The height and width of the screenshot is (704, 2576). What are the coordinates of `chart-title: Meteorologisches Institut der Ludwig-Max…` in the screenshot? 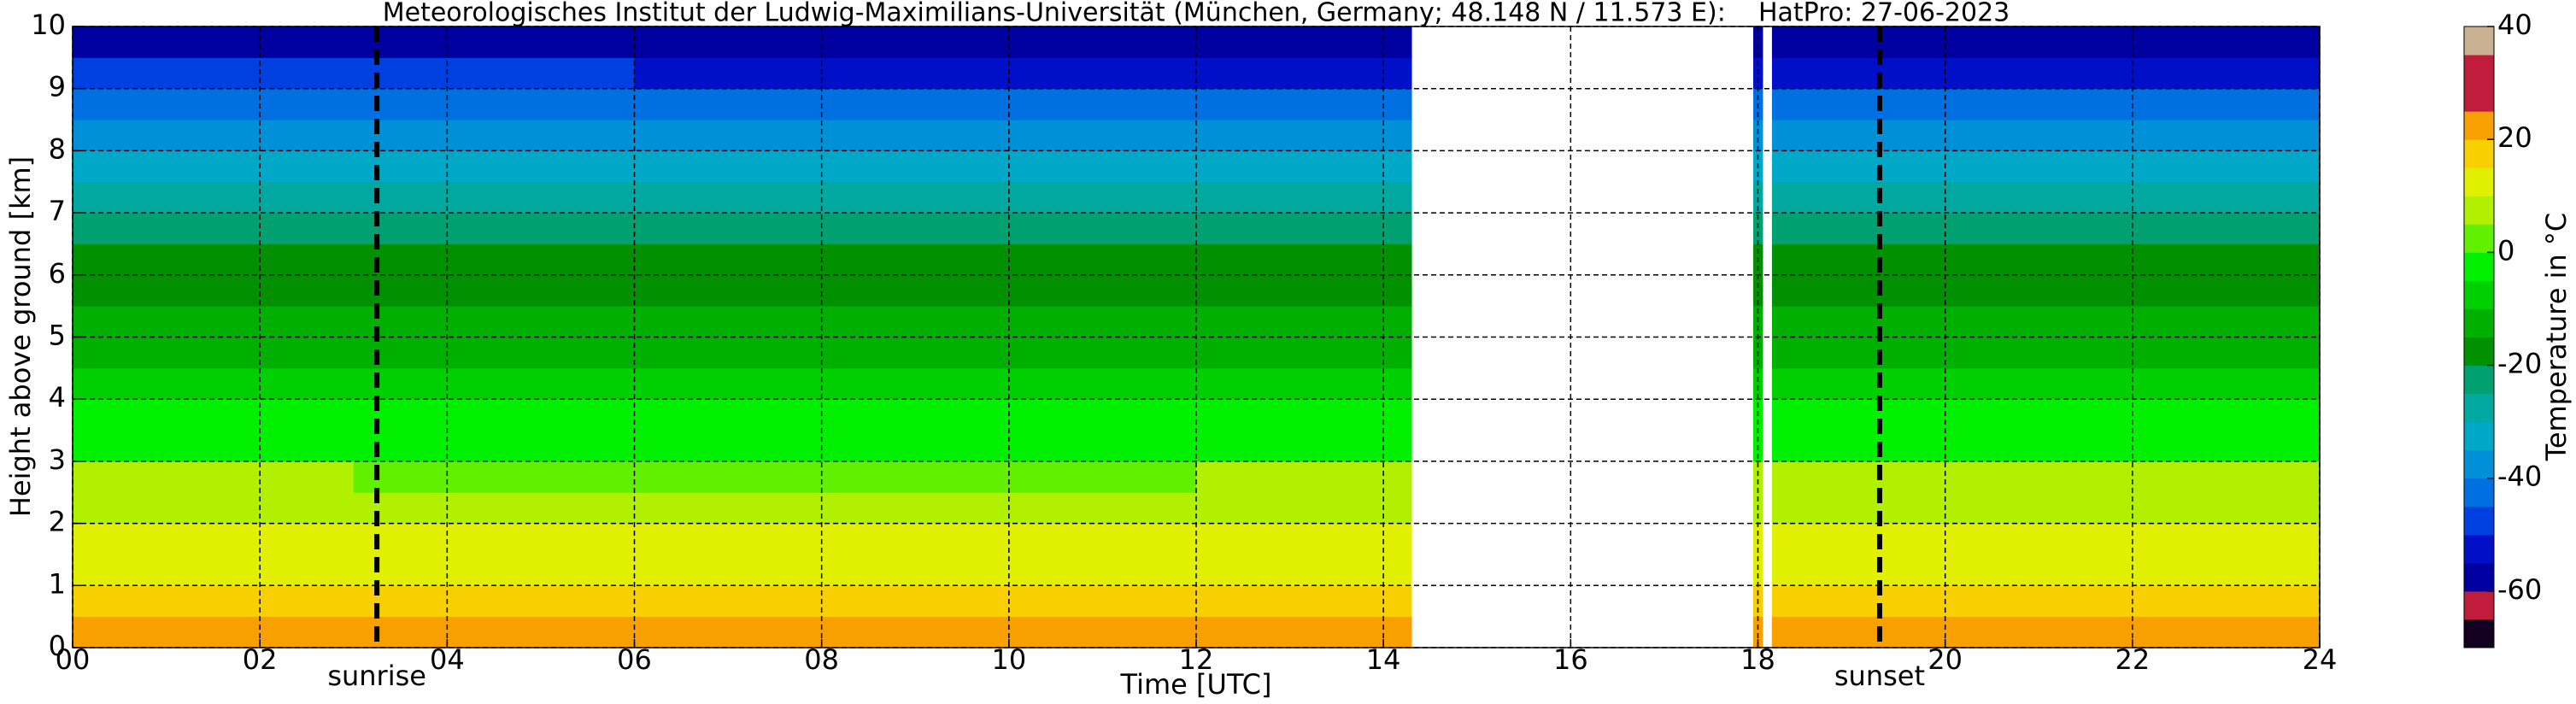 It's located at (1196, 14).